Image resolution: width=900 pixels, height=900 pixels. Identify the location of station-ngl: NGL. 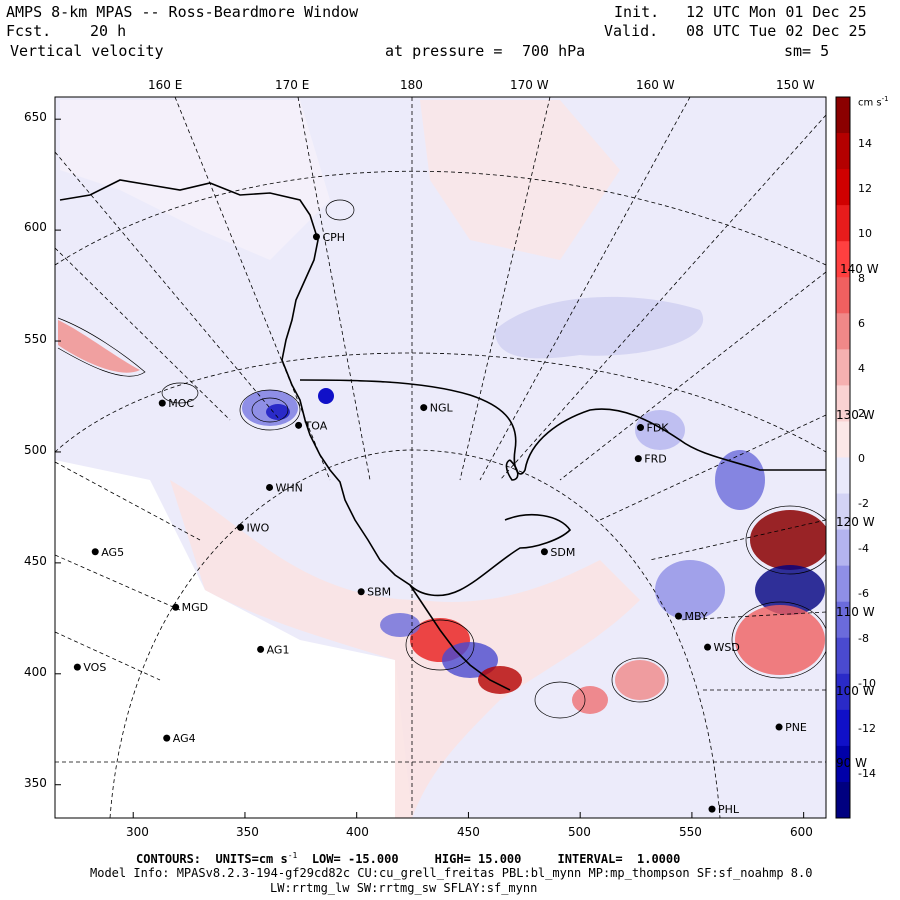
(436, 408).